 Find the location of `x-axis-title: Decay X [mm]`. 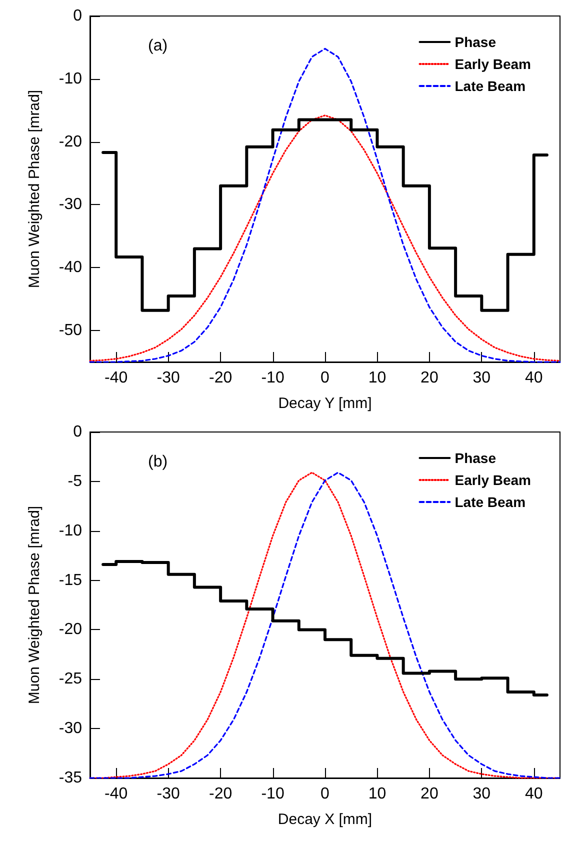

x-axis-title: Decay X [mm] is located at coordinates (325, 819).